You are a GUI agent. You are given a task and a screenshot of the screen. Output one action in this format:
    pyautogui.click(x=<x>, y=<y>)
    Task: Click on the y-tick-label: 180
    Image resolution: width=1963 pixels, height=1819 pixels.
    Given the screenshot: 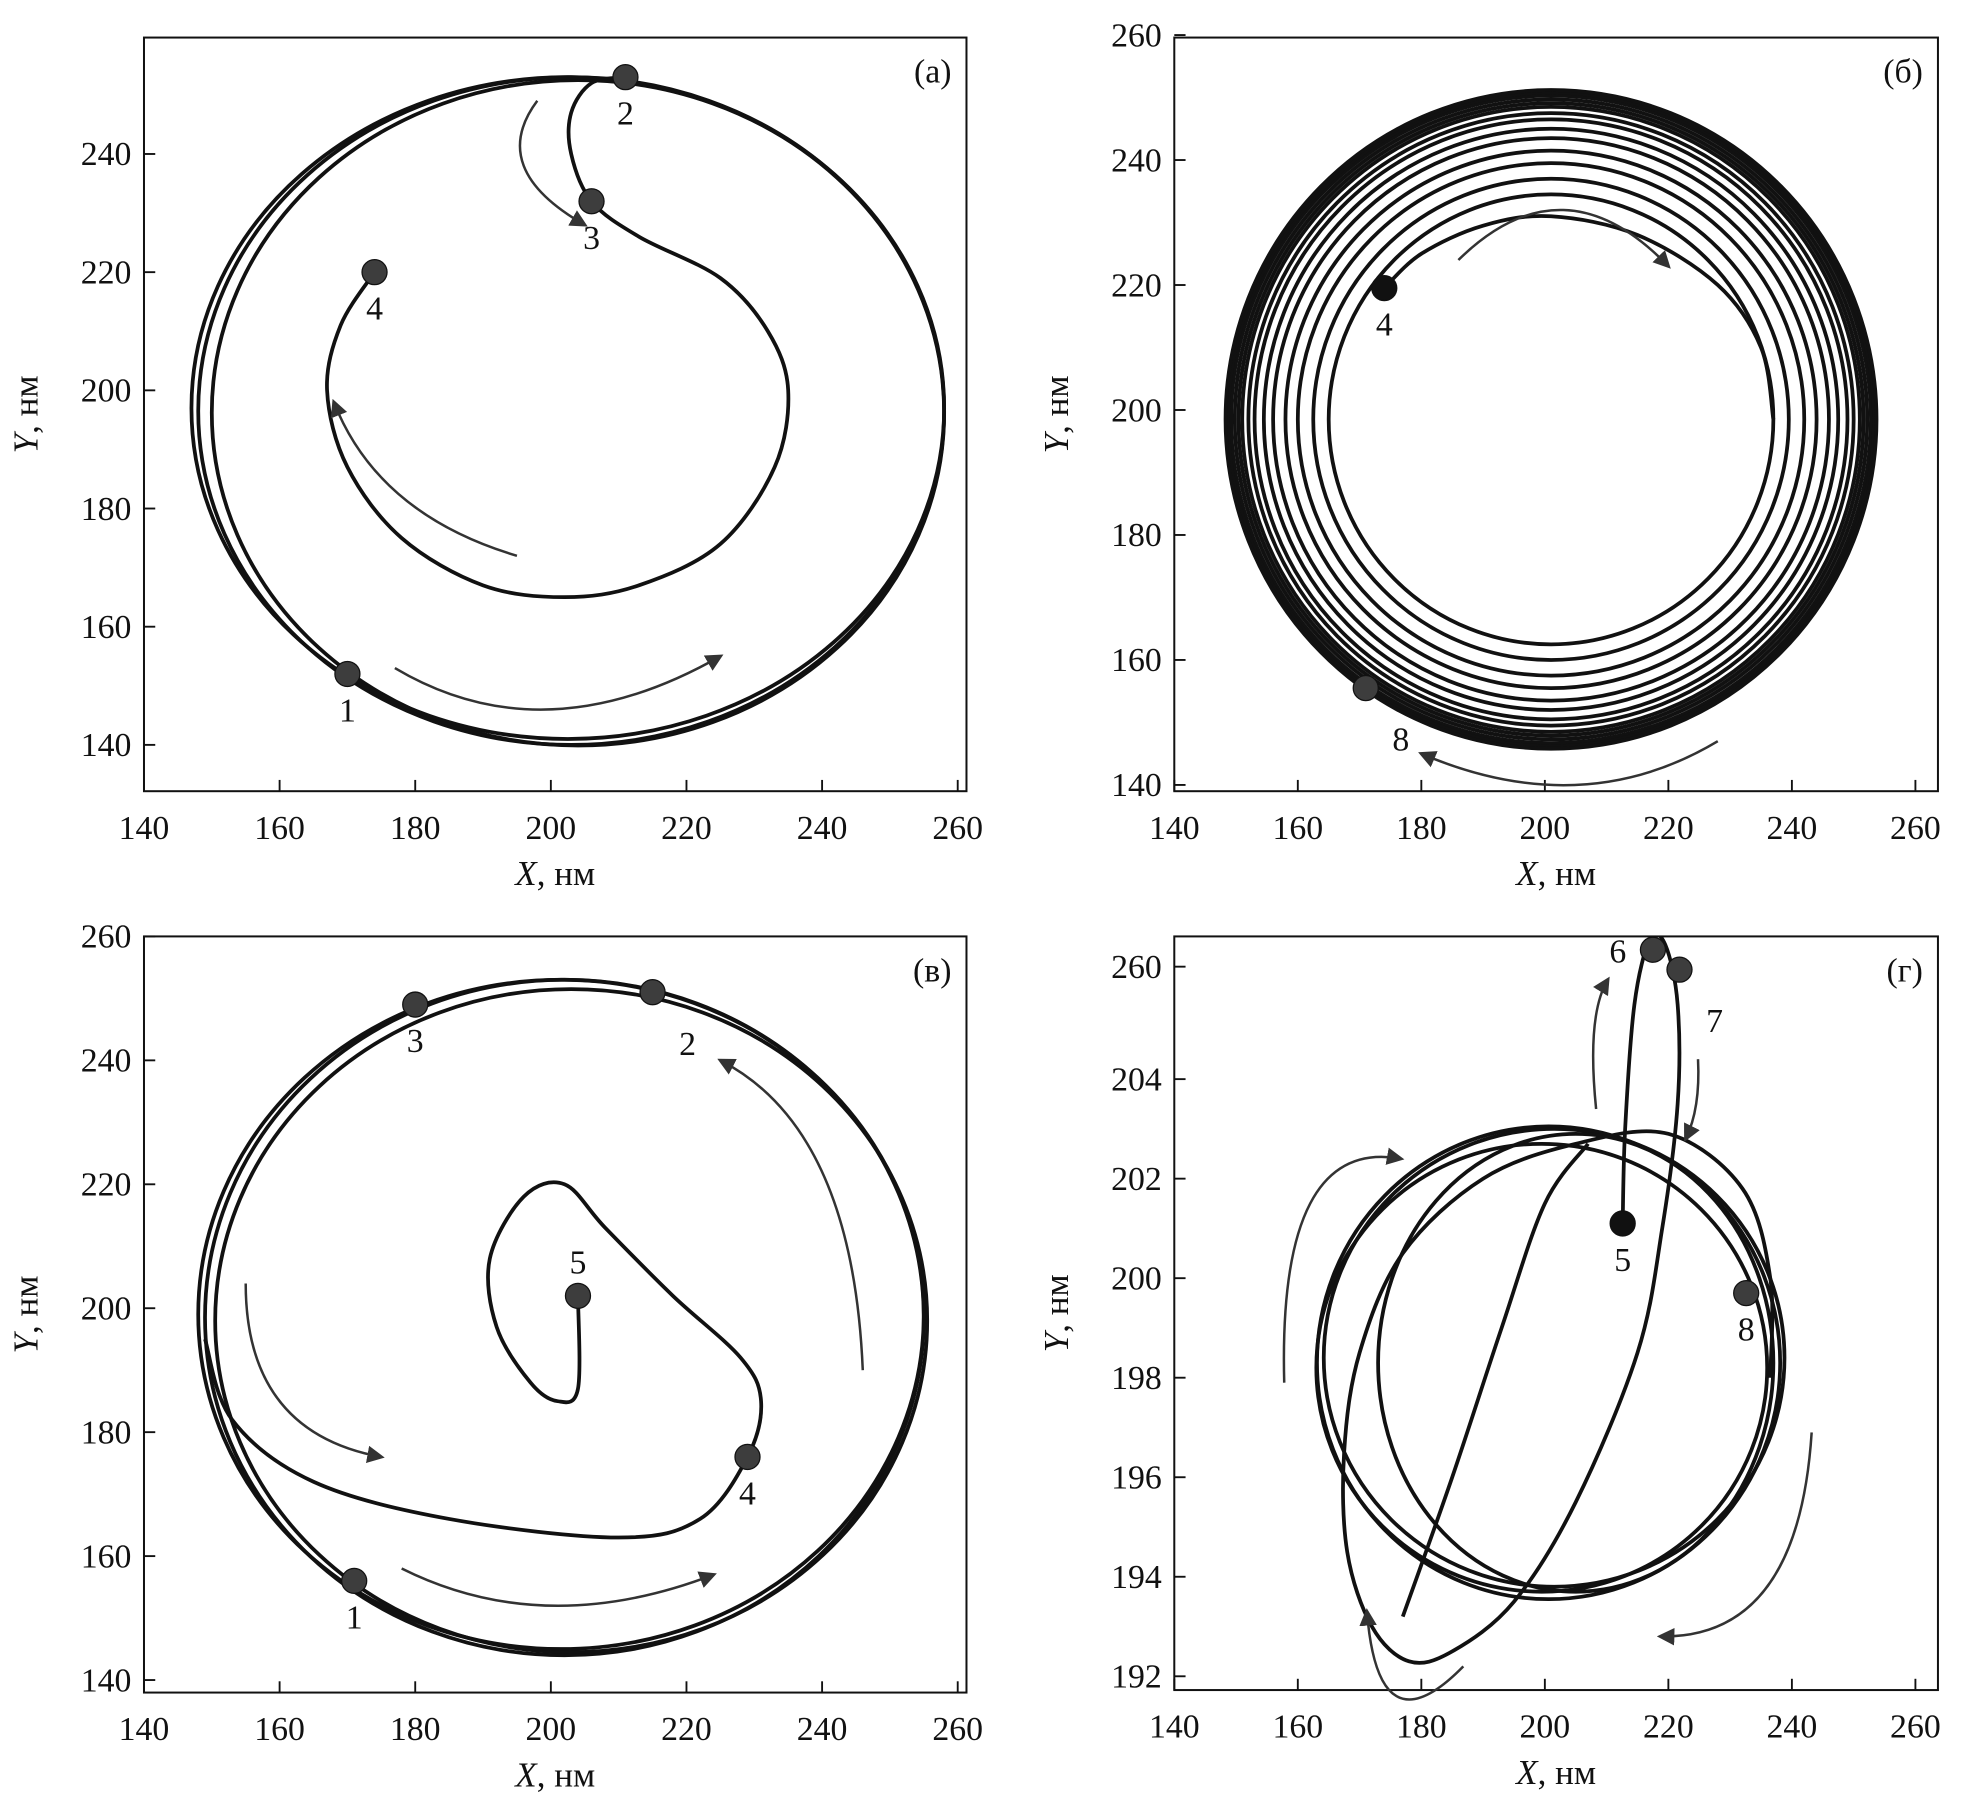 What is the action you would take?
    pyautogui.click(x=106, y=509)
    